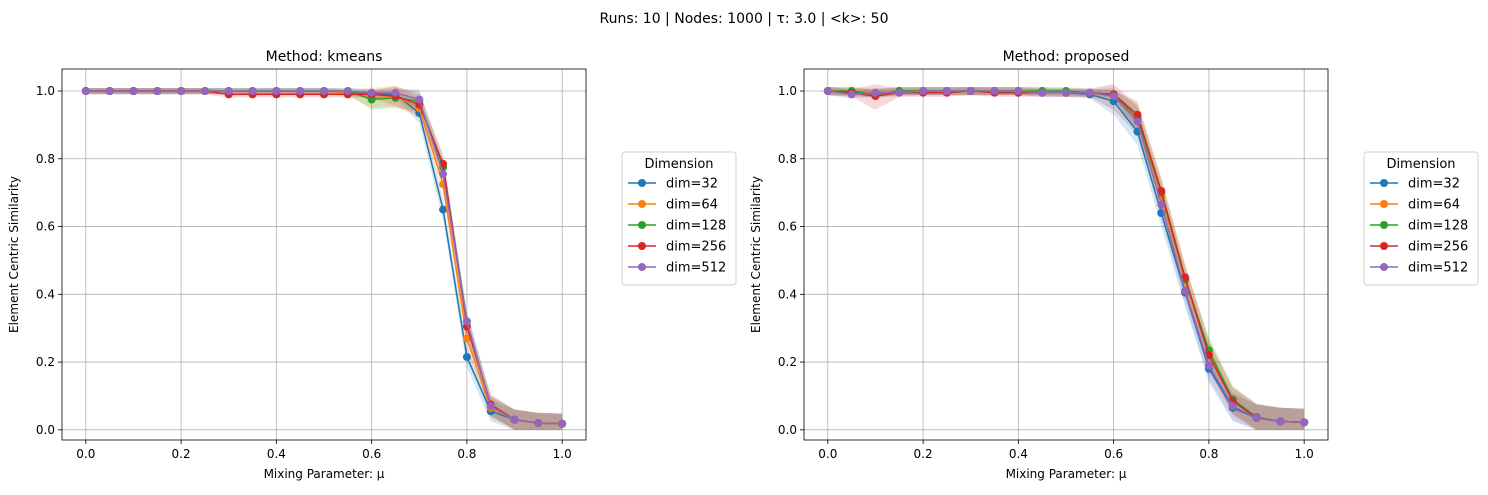  I want to click on chart-0-legend-label-0: dim=32, so click(692, 184).